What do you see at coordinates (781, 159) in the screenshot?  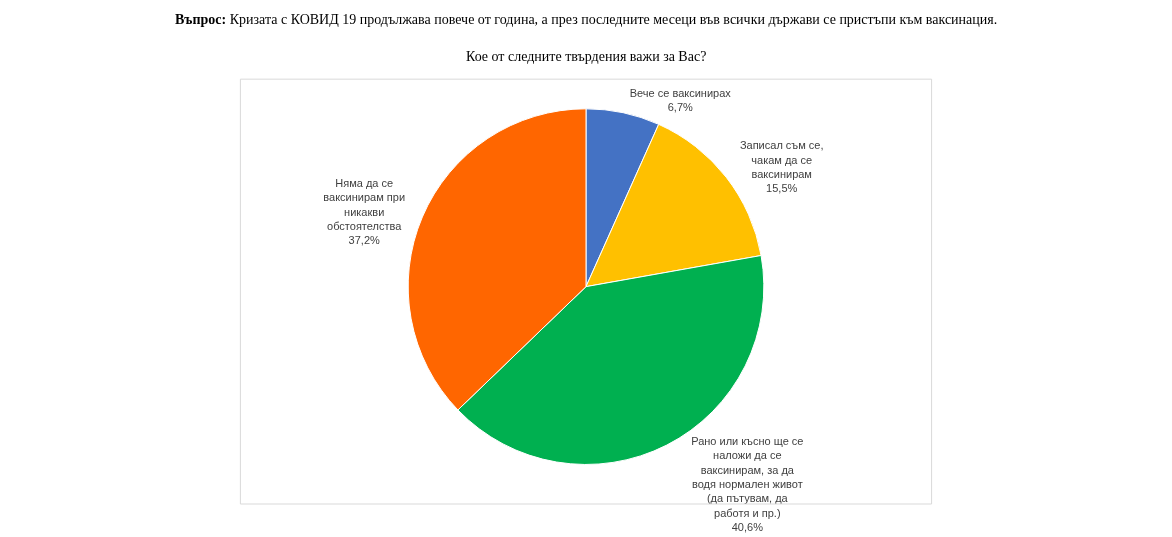 I see `slice-label: Записал съм се, чакам да се ваксинирам` at bounding box center [781, 159].